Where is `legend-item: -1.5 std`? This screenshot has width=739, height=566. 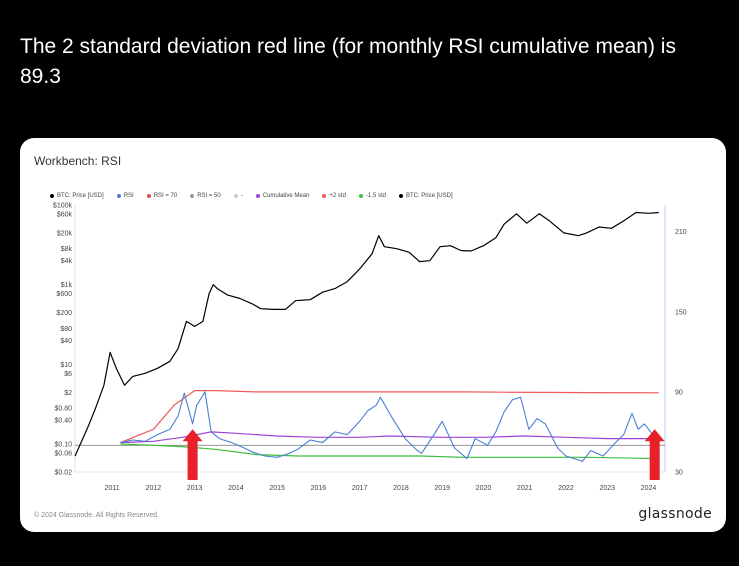 legend-item: -1.5 std is located at coordinates (372, 196).